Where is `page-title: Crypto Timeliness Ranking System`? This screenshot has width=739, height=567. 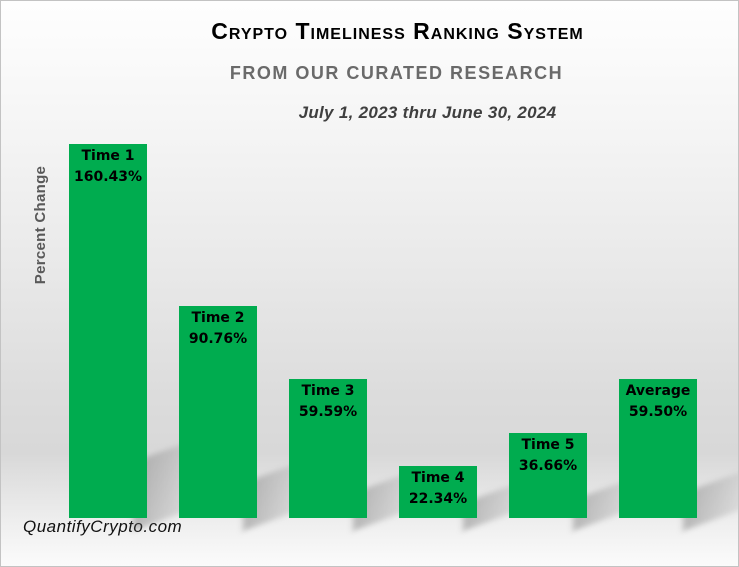 page-title: Crypto Timeliness Ranking System is located at coordinates (397, 31).